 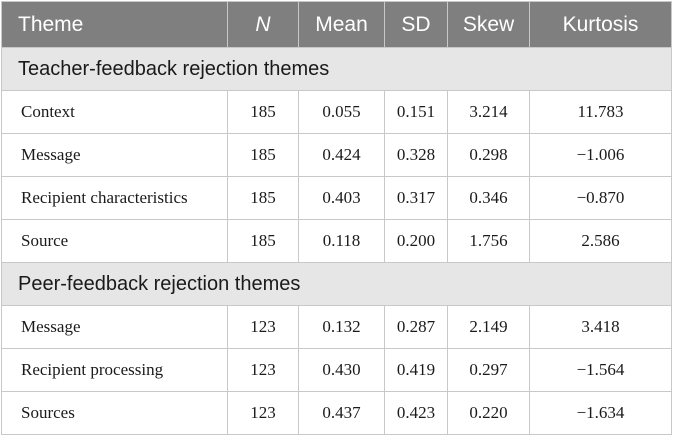 I want to click on cell-sd: 0.200, so click(x=416, y=241).